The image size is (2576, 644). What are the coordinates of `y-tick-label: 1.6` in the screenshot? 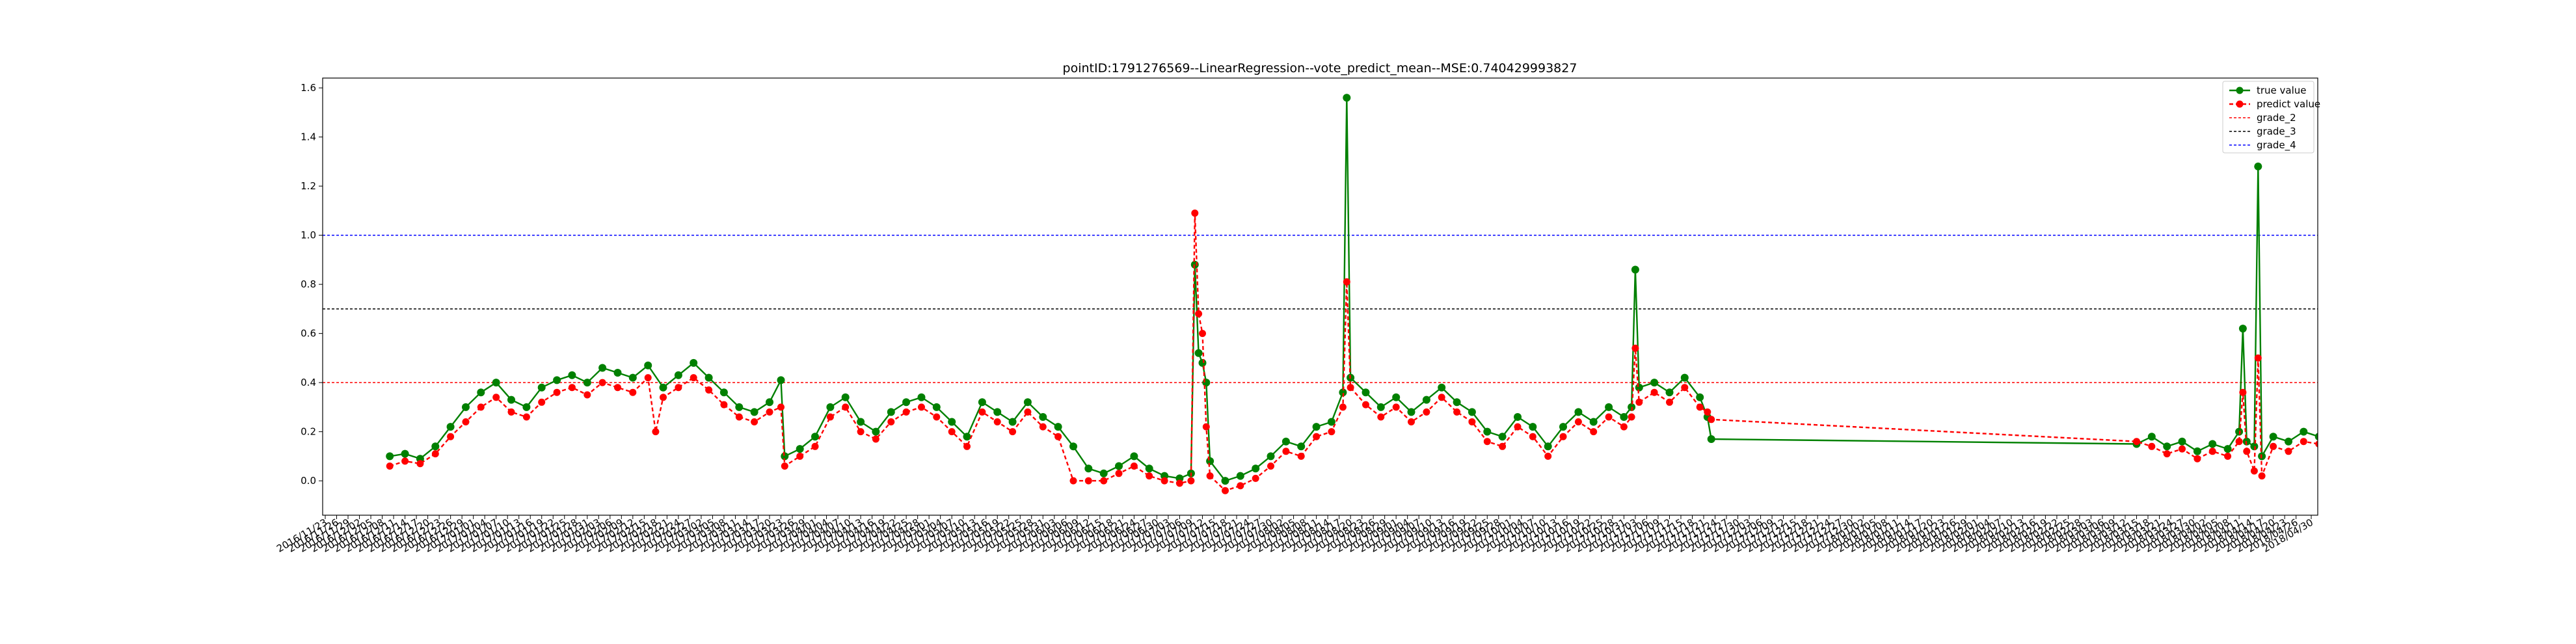 It's located at (308, 88).